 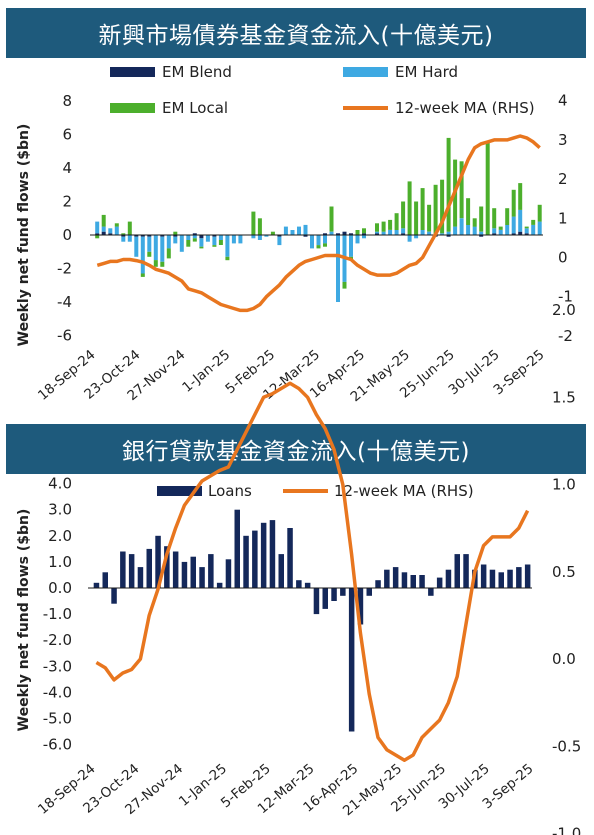 What do you see at coordinates (563, 179) in the screenshot?
I see `y2-tick-label: 2` at bounding box center [563, 179].